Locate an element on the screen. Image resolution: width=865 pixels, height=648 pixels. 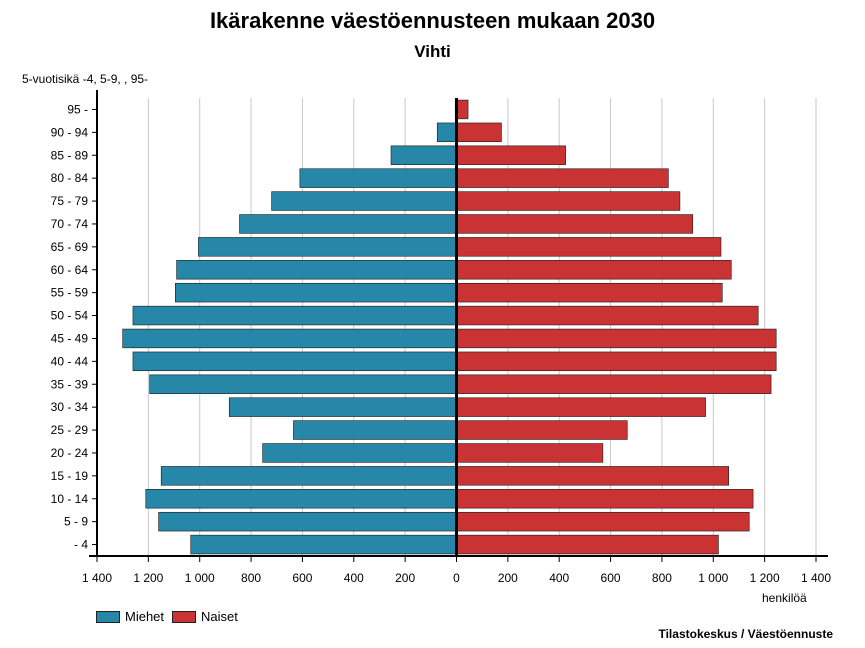
x-tick-label-13: 1 200 is located at coordinates (765, 578).